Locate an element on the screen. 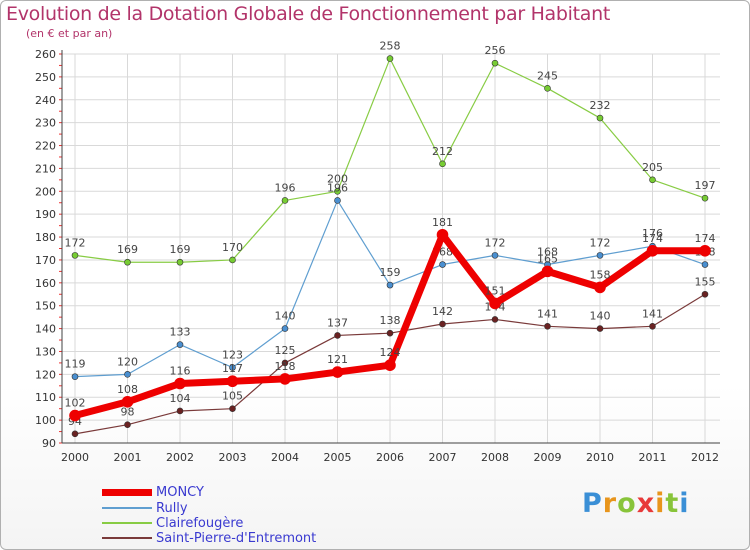  data-label: 200 is located at coordinates (337, 178).